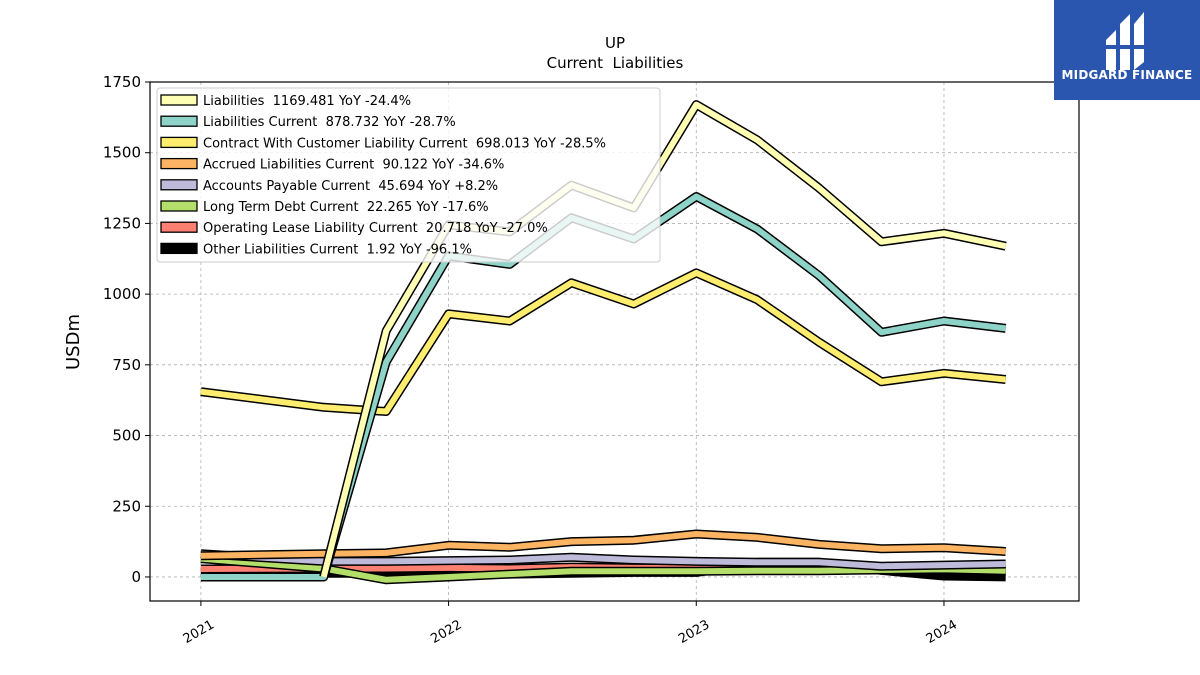 The image size is (1200, 675). I want to click on brand-logo: MIDGARD FINANCE, so click(1127, 50).